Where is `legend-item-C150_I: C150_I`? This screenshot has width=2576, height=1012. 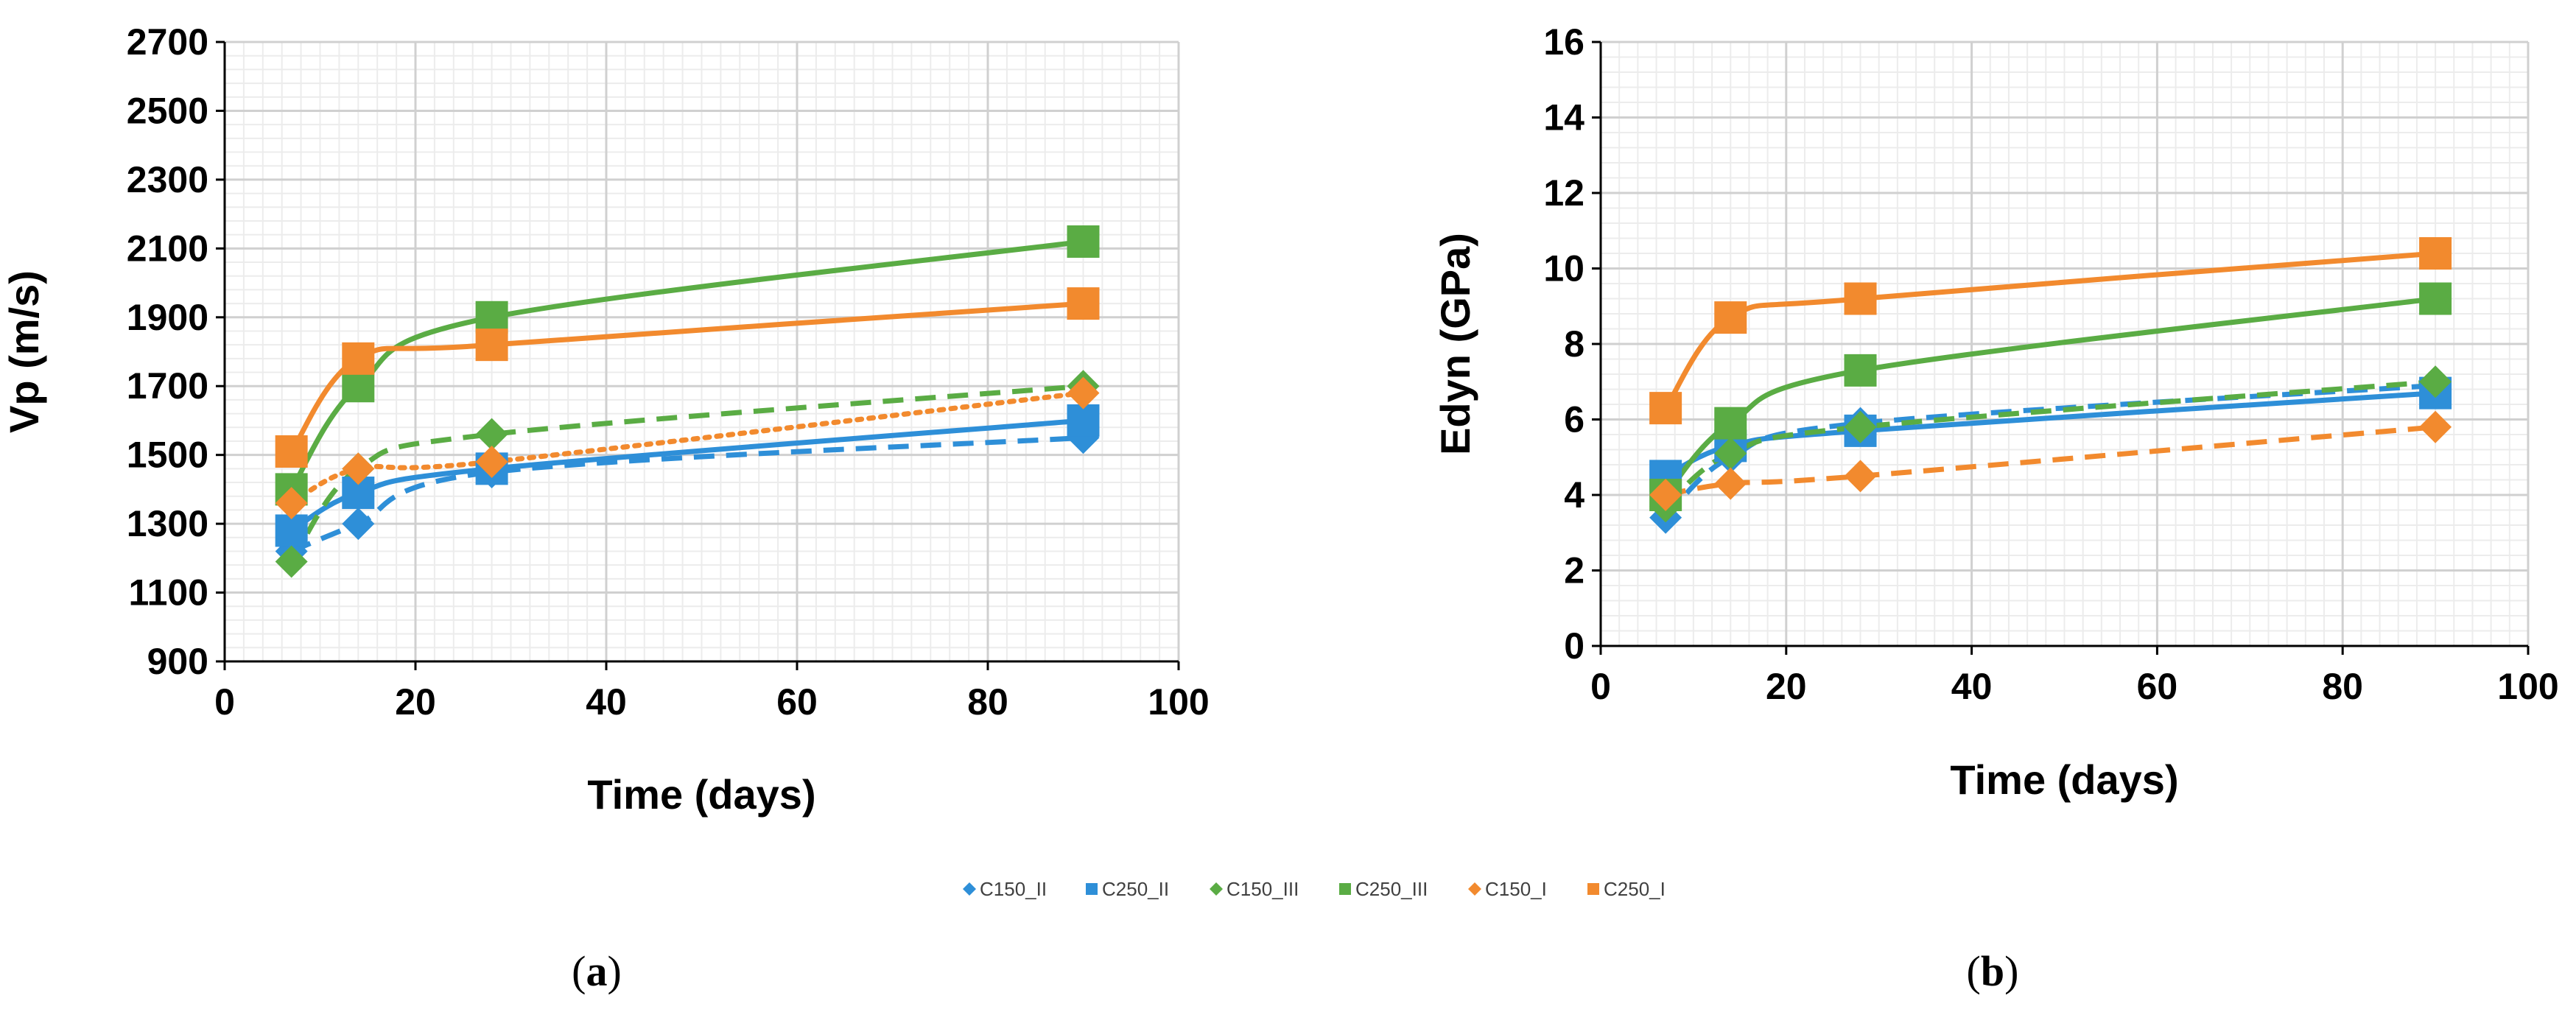
legend-item-C150_I: C150_I is located at coordinates (1507, 889).